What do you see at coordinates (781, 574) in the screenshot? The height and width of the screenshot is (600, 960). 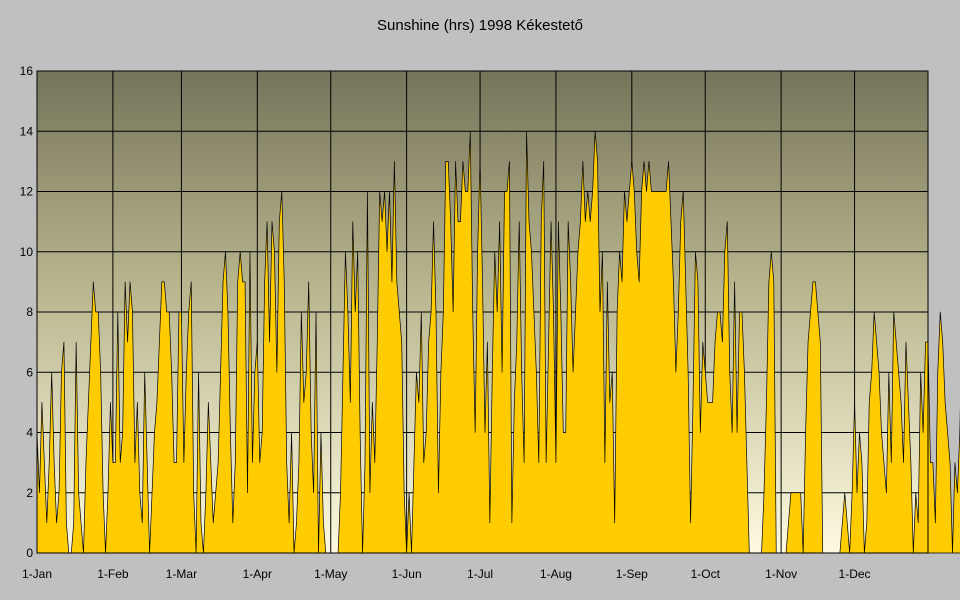 I see `x-tick-label: 1-Nov` at bounding box center [781, 574].